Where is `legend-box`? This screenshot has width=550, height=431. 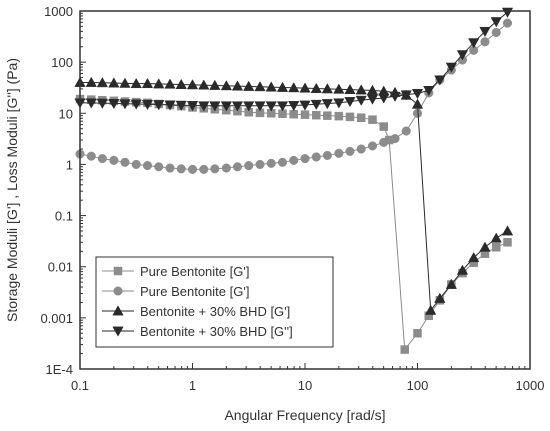
legend-box is located at coordinates (214, 302).